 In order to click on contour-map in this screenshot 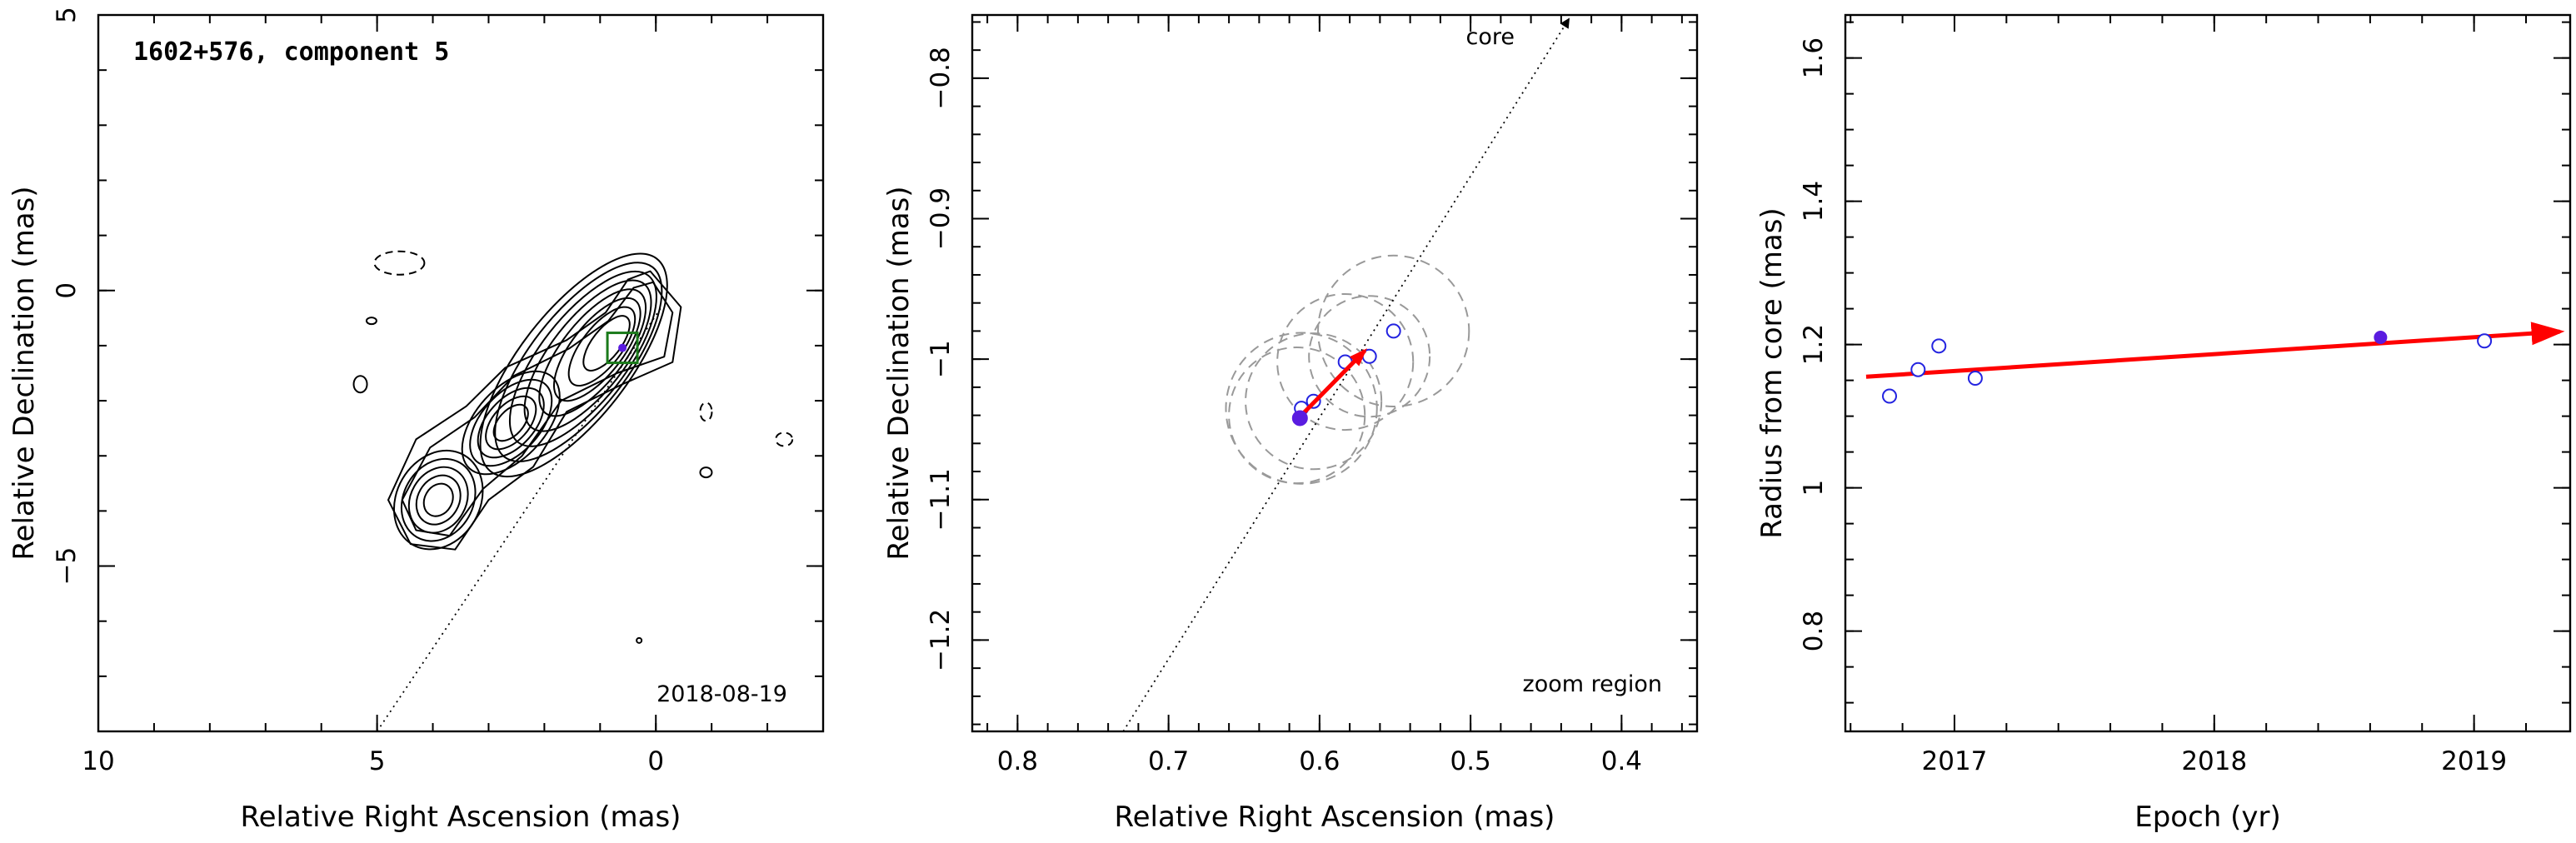, I will do `click(573, 447)`.